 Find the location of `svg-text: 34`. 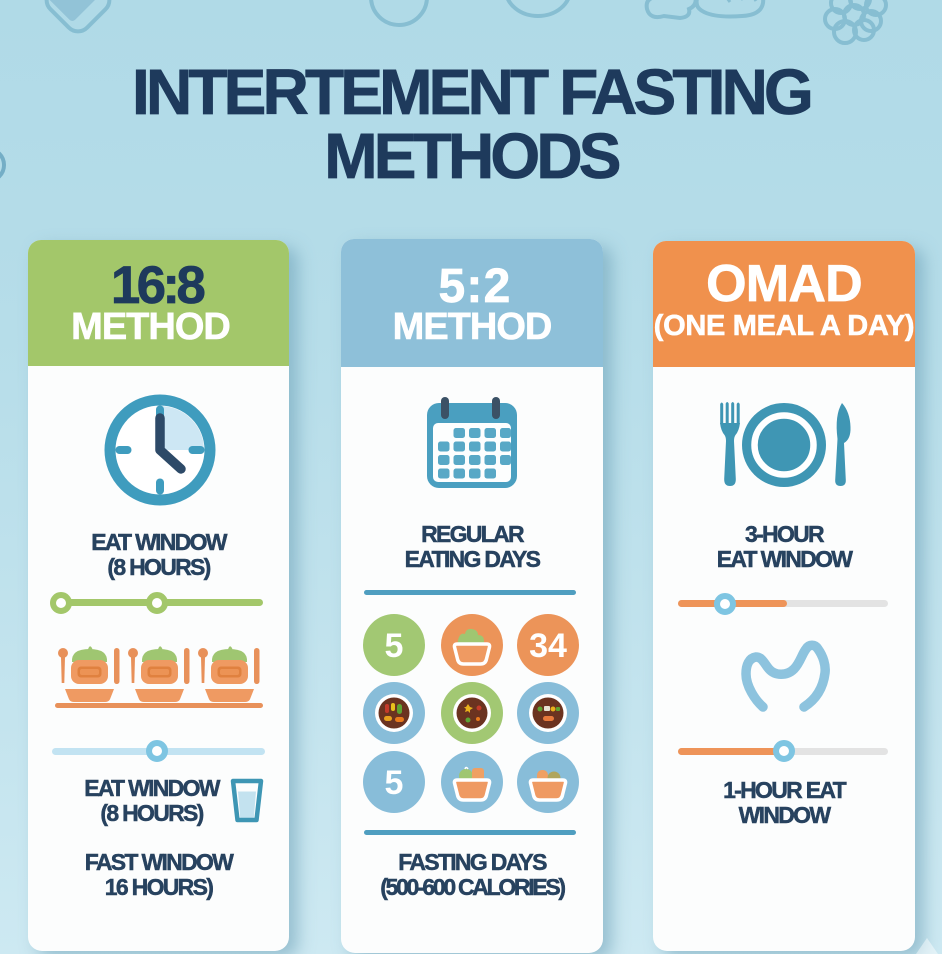

svg-text: 34 is located at coordinates (548, 646).